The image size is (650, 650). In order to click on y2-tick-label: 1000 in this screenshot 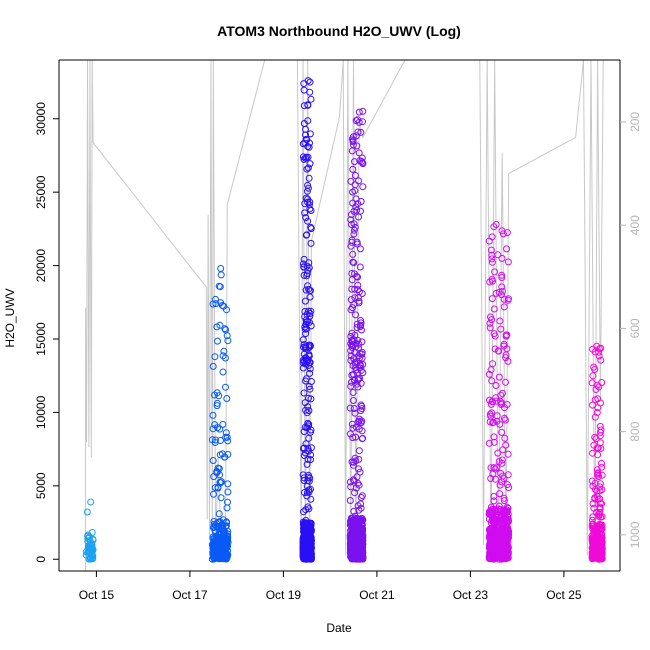, I will do `click(635, 534)`.